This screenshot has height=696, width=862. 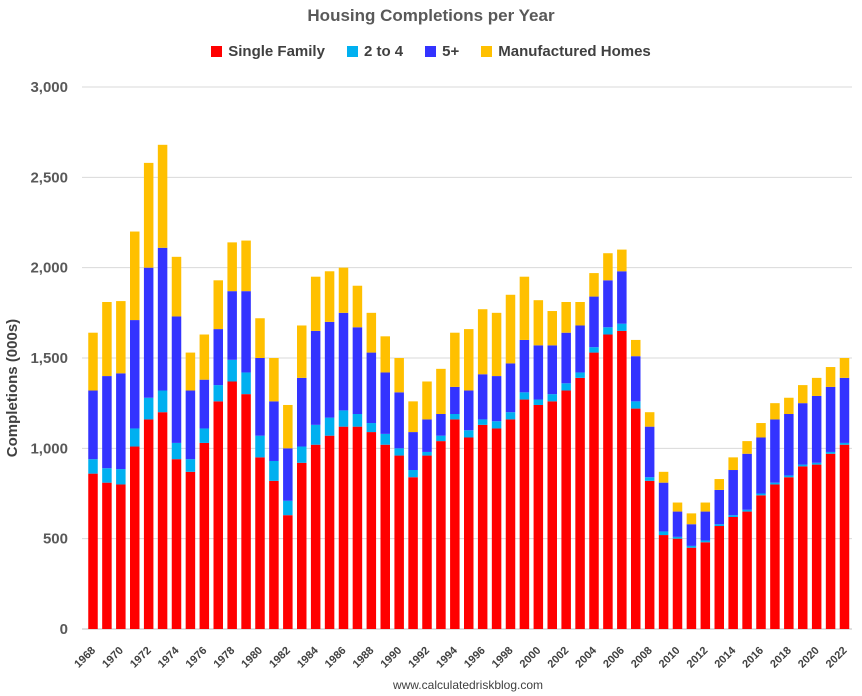 What do you see at coordinates (148, 215) in the screenshot?
I see `bar-manufactured-homes-1972` at bounding box center [148, 215].